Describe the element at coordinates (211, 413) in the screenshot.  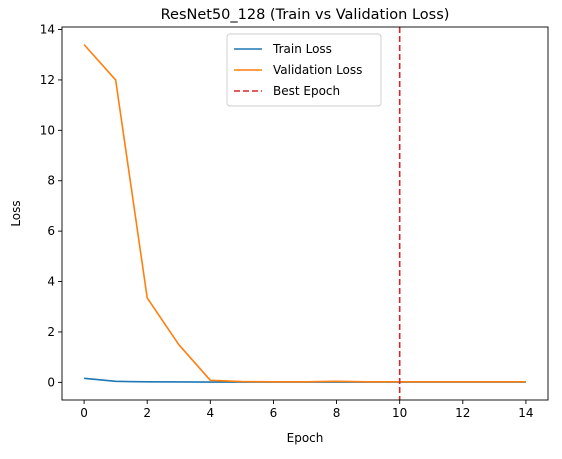
I see `x-tick-label: 4` at that location.